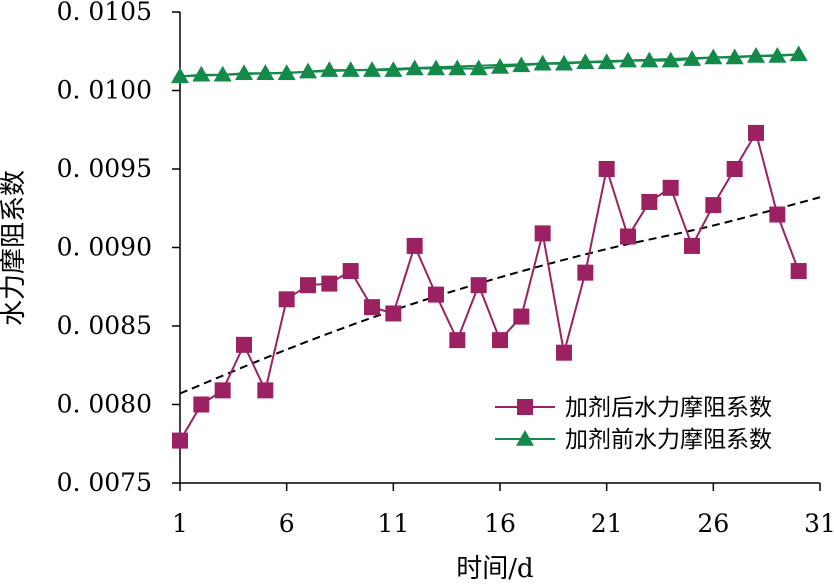  I want to click on x-axis-label: 时间/d, so click(494, 569).